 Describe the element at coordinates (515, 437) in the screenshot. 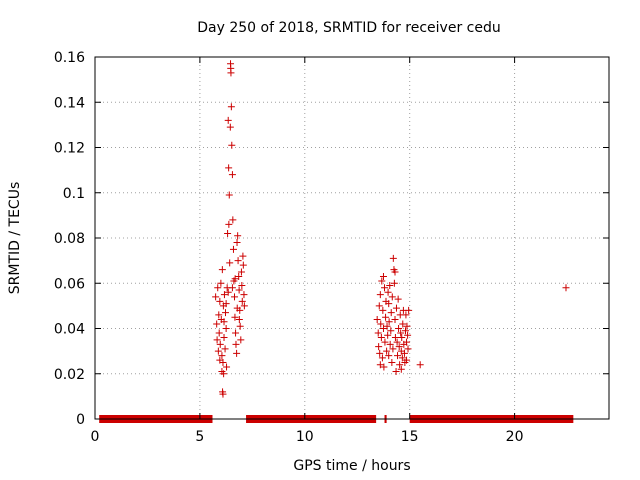

I see `x-tick-label: 20` at that location.